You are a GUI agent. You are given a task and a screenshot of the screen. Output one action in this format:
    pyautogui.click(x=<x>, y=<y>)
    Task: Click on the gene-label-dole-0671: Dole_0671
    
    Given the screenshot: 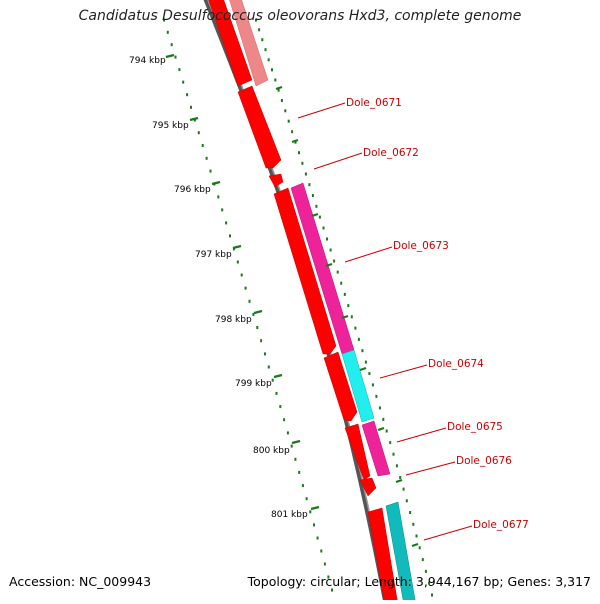 What is the action you would take?
    pyautogui.click(x=374, y=103)
    